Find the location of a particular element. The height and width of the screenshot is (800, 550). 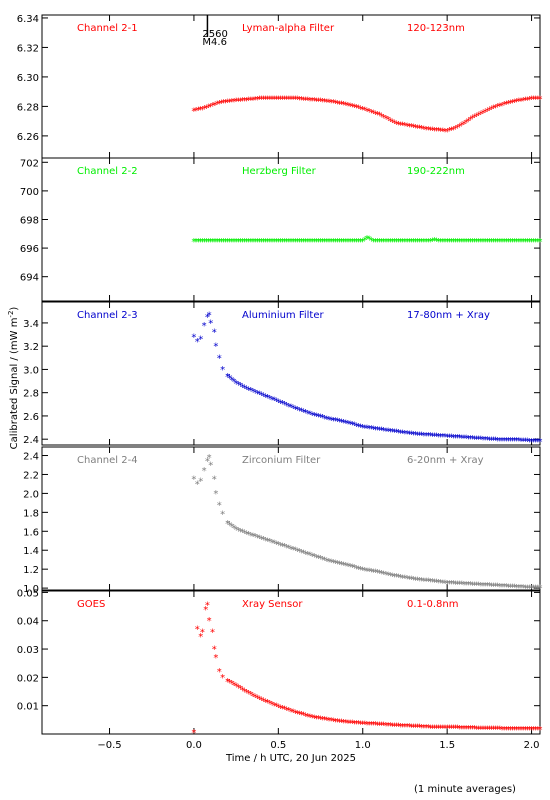

y-tick-label: 694 is located at coordinates (29, 278).